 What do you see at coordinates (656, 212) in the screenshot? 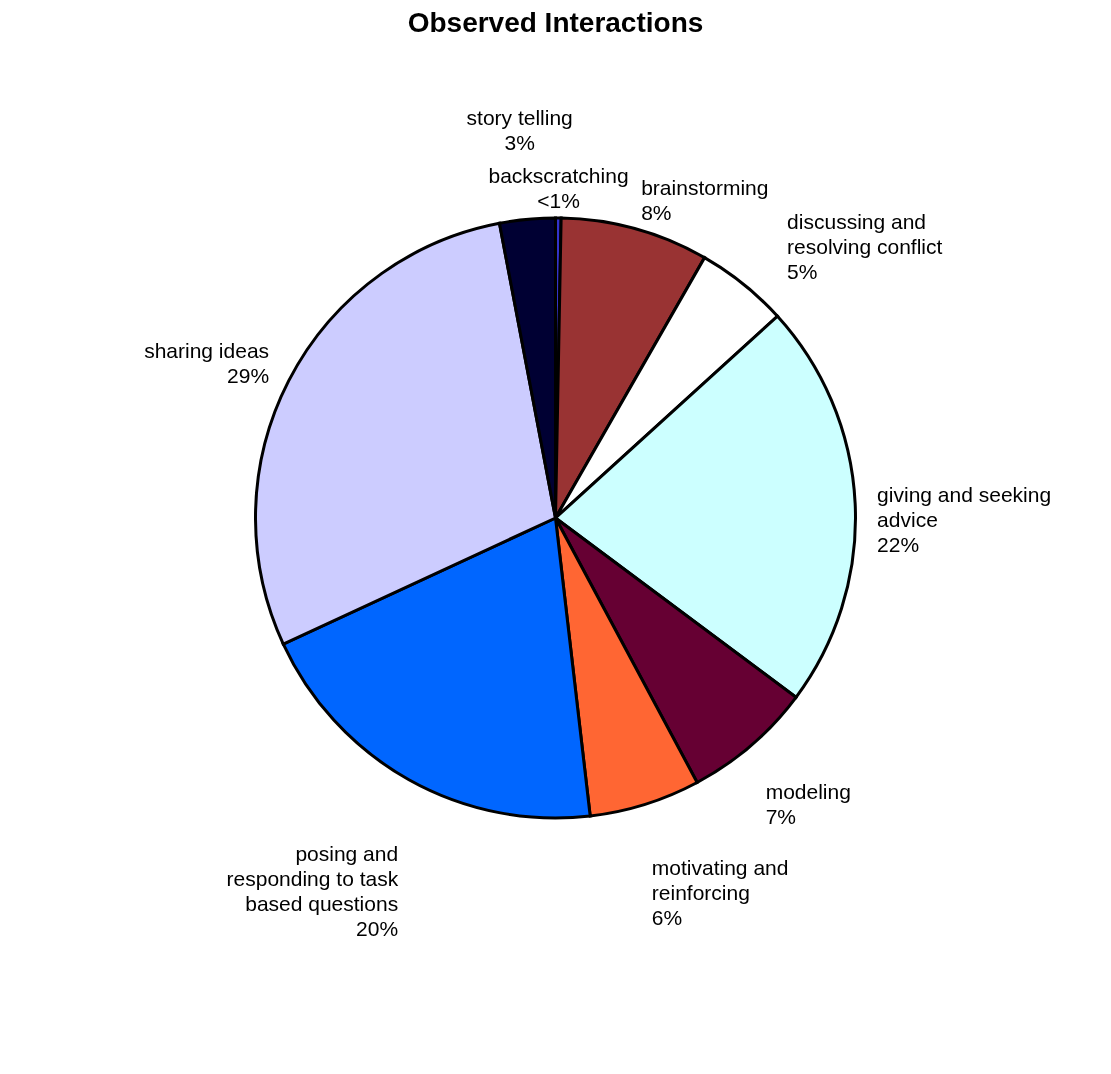
I see `data-label: 8%` at bounding box center [656, 212].